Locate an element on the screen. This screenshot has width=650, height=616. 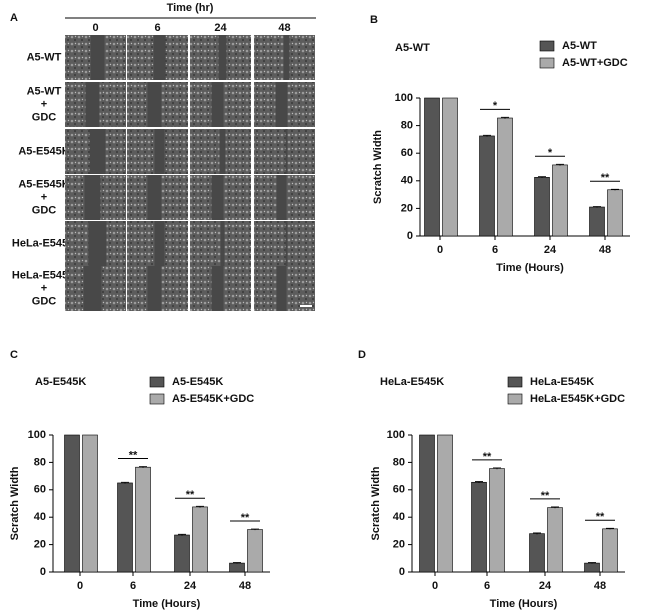
column-label: 0 is located at coordinates (95, 28).